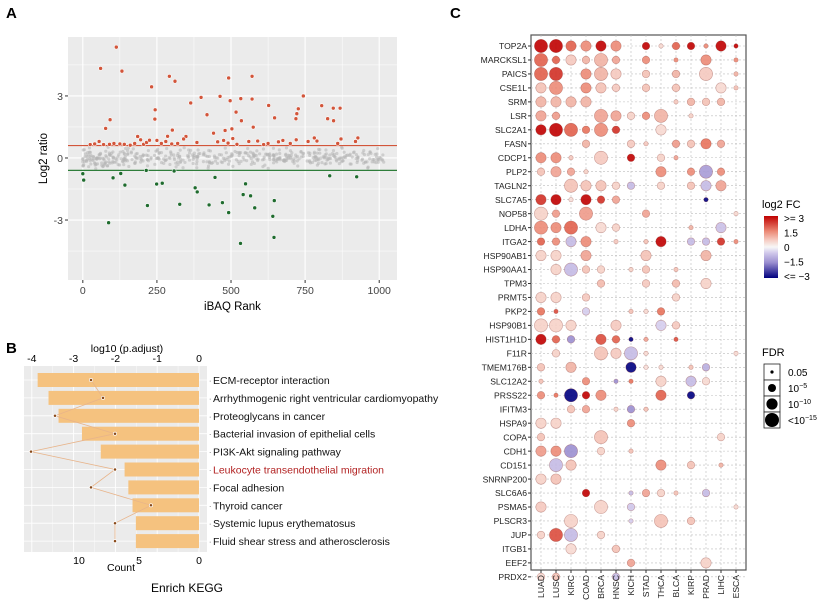 Image resolution: width=824 pixels, height=609 pixels. Describe the element at coordinates (661, 395) in the screenshot. I see `fc-dot-prss22-thca` at that location.